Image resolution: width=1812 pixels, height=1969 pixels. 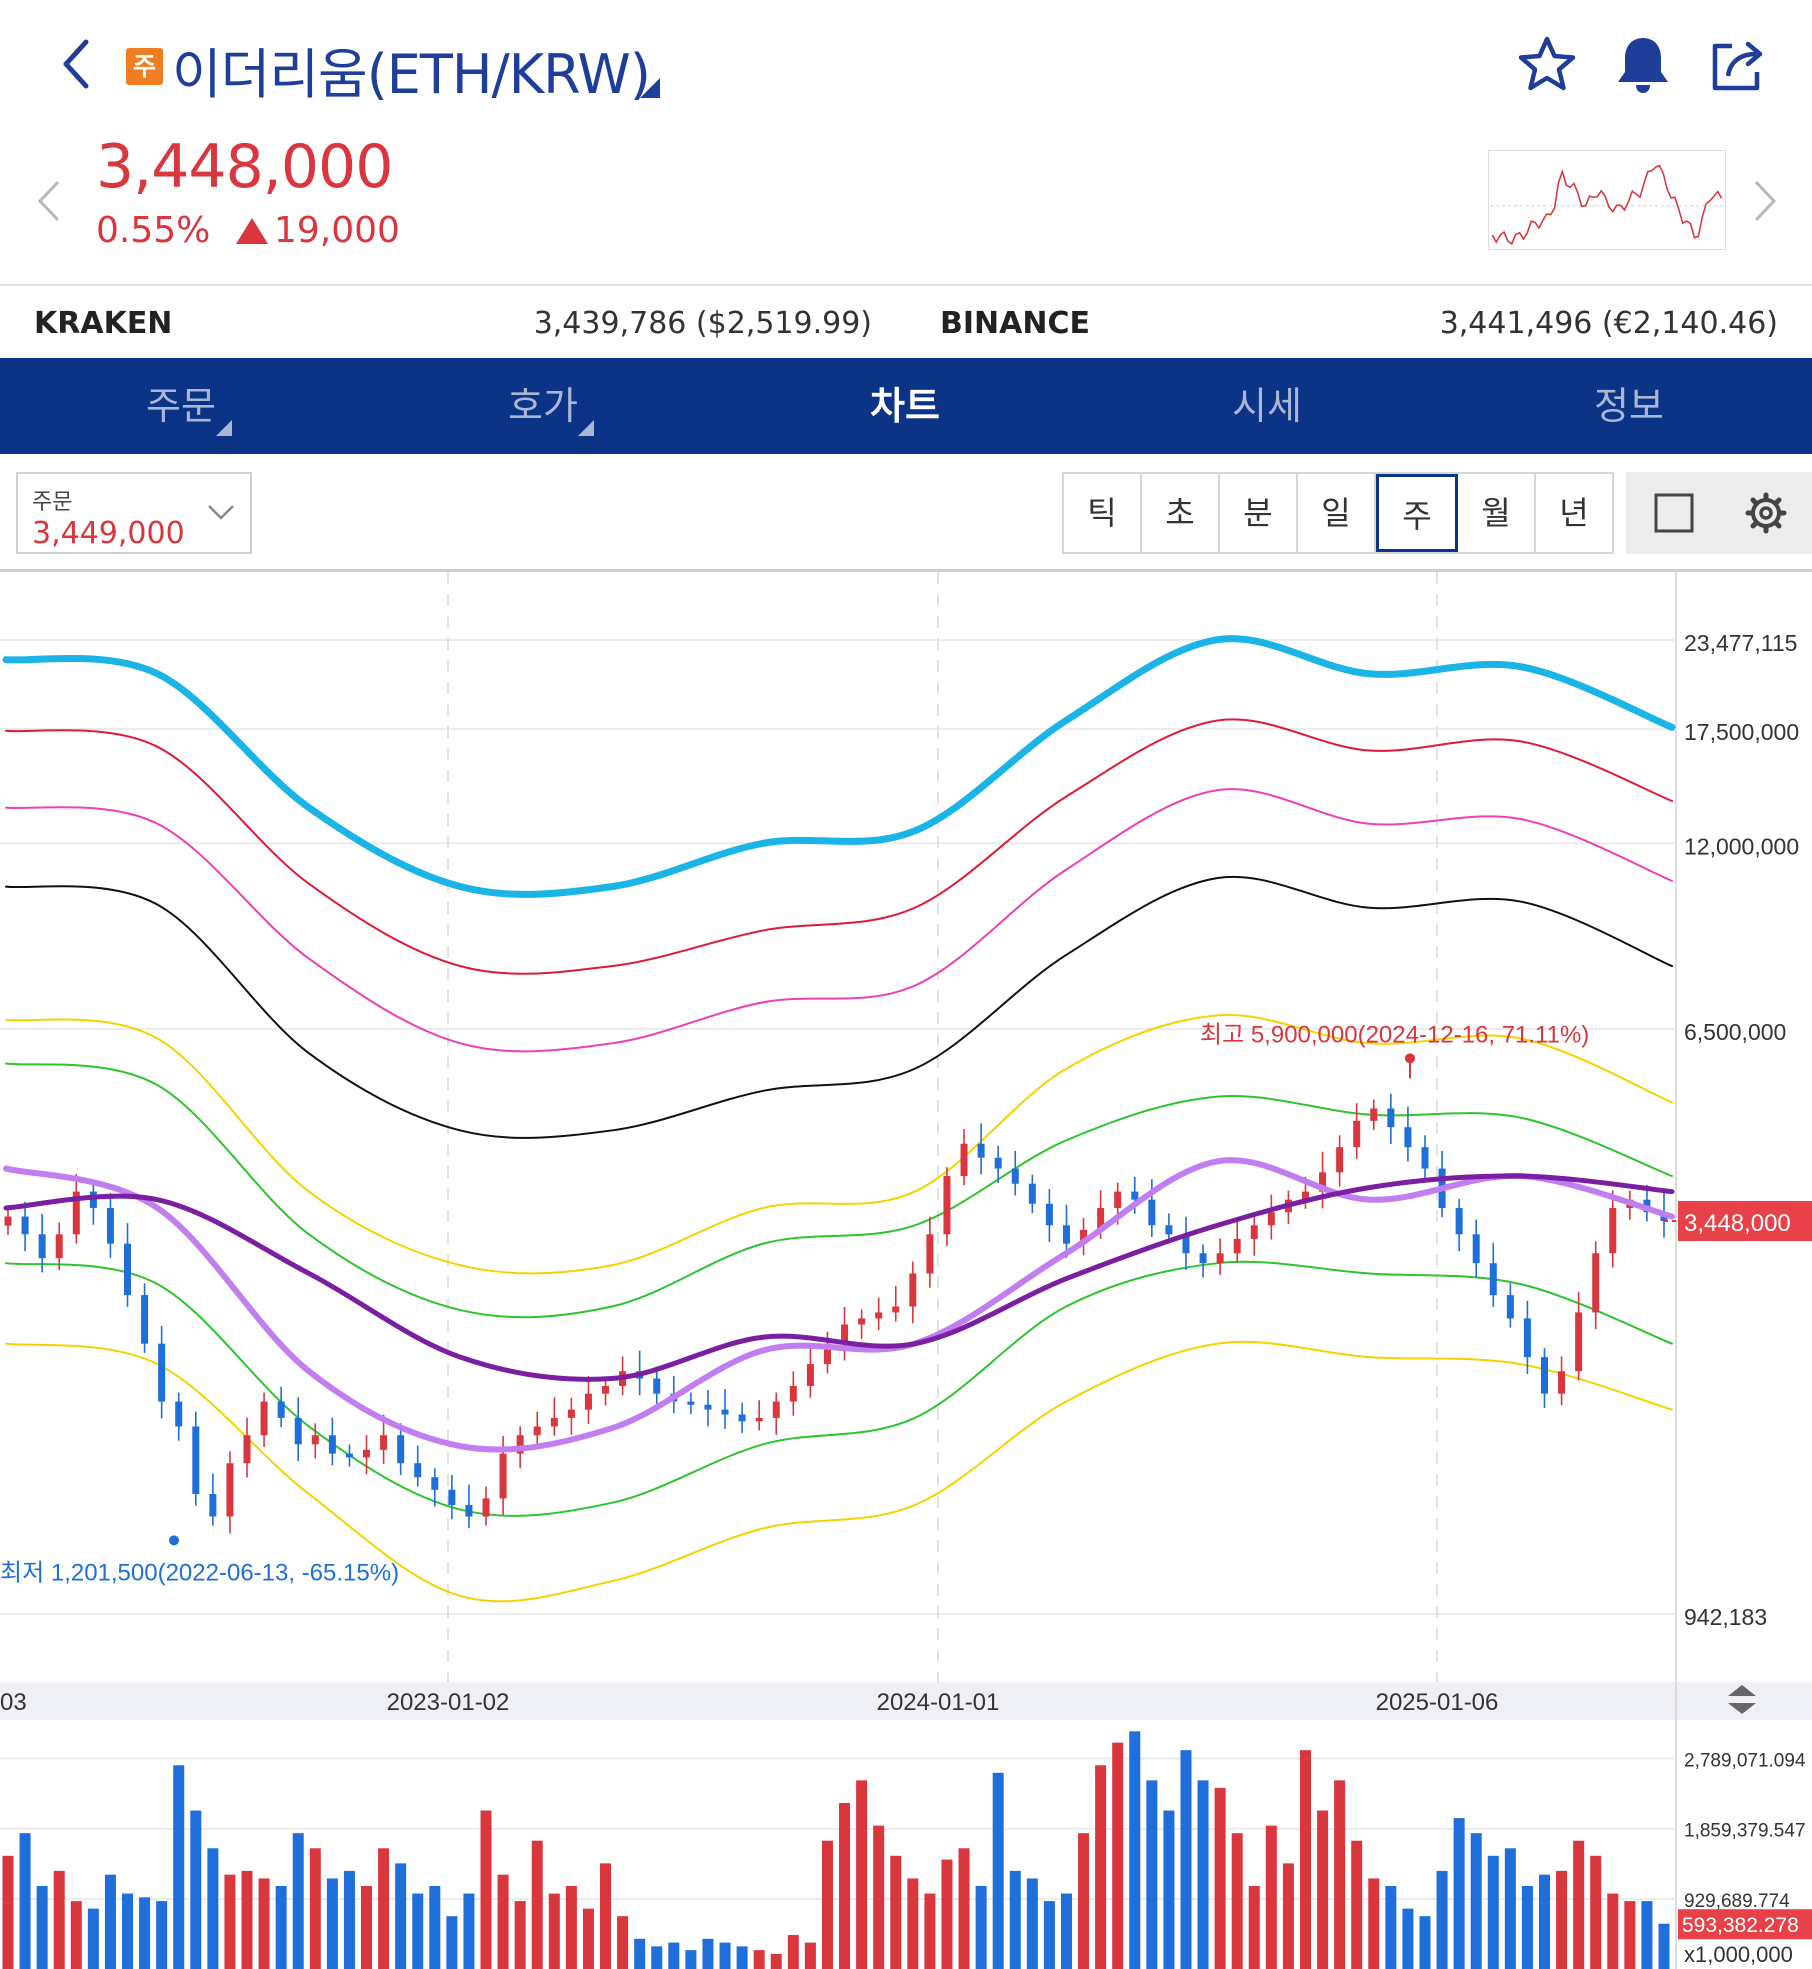 What do you see at coordinates (906, 203) in the screenshot?
I see `price-summary: 3,448,000 0.55% 19,000` at bounding box center [906, 203].